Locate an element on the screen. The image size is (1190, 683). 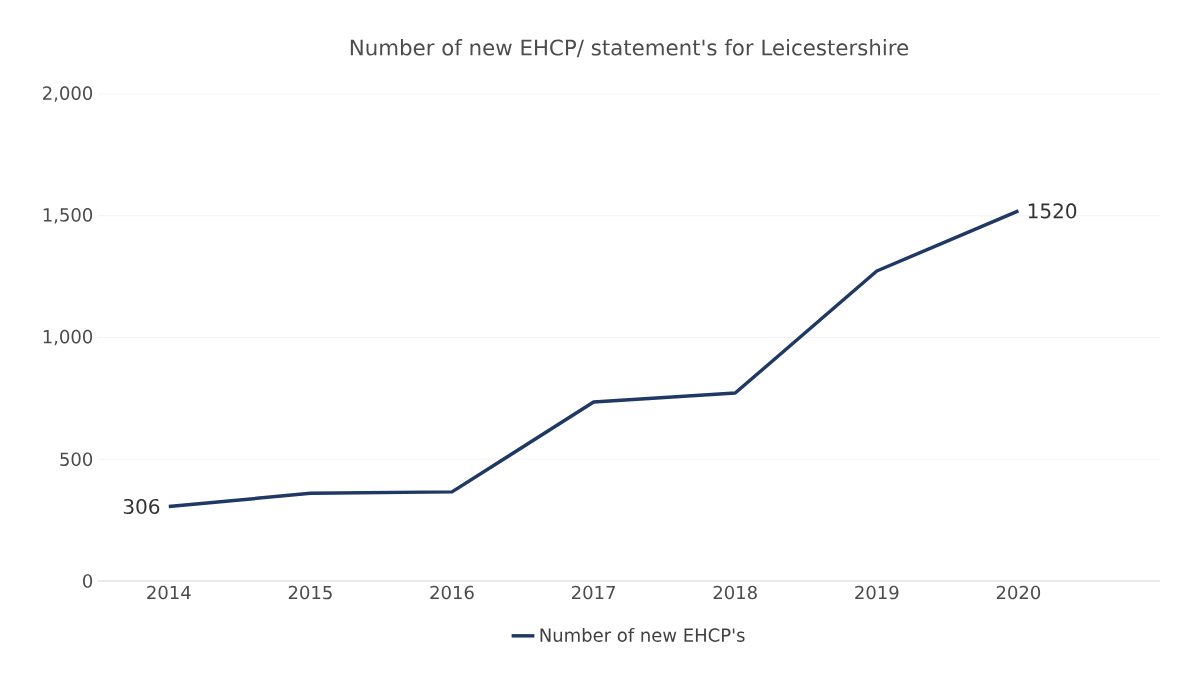
y-tick-label: 2,000 is located at coordinates (68, 94).